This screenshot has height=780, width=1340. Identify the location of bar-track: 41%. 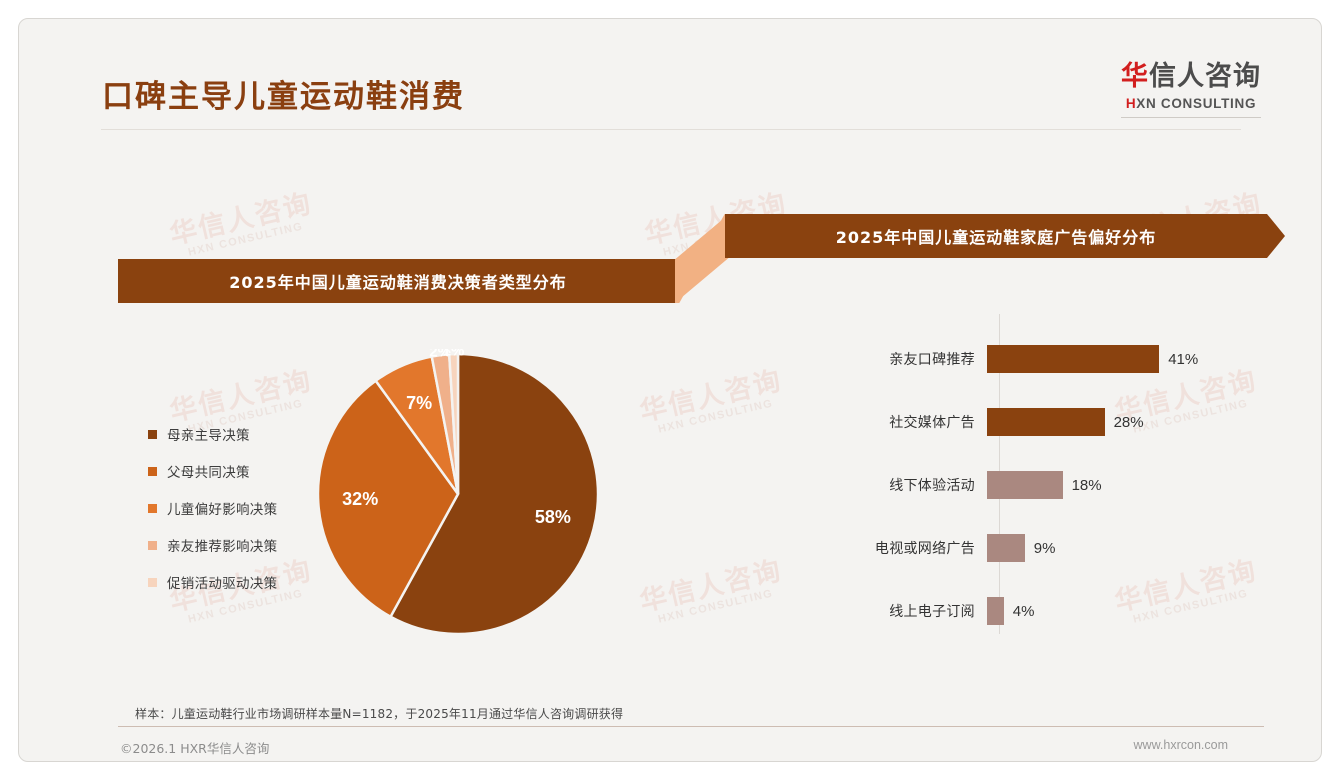
(1133, 359).